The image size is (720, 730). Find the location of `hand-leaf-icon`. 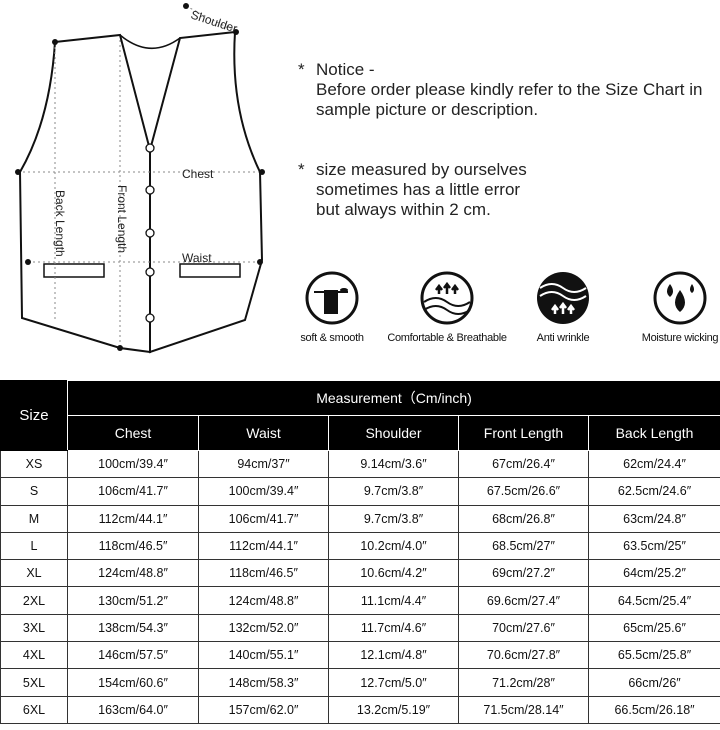

hand-leaf-icon is located at coordinates (332, 298).